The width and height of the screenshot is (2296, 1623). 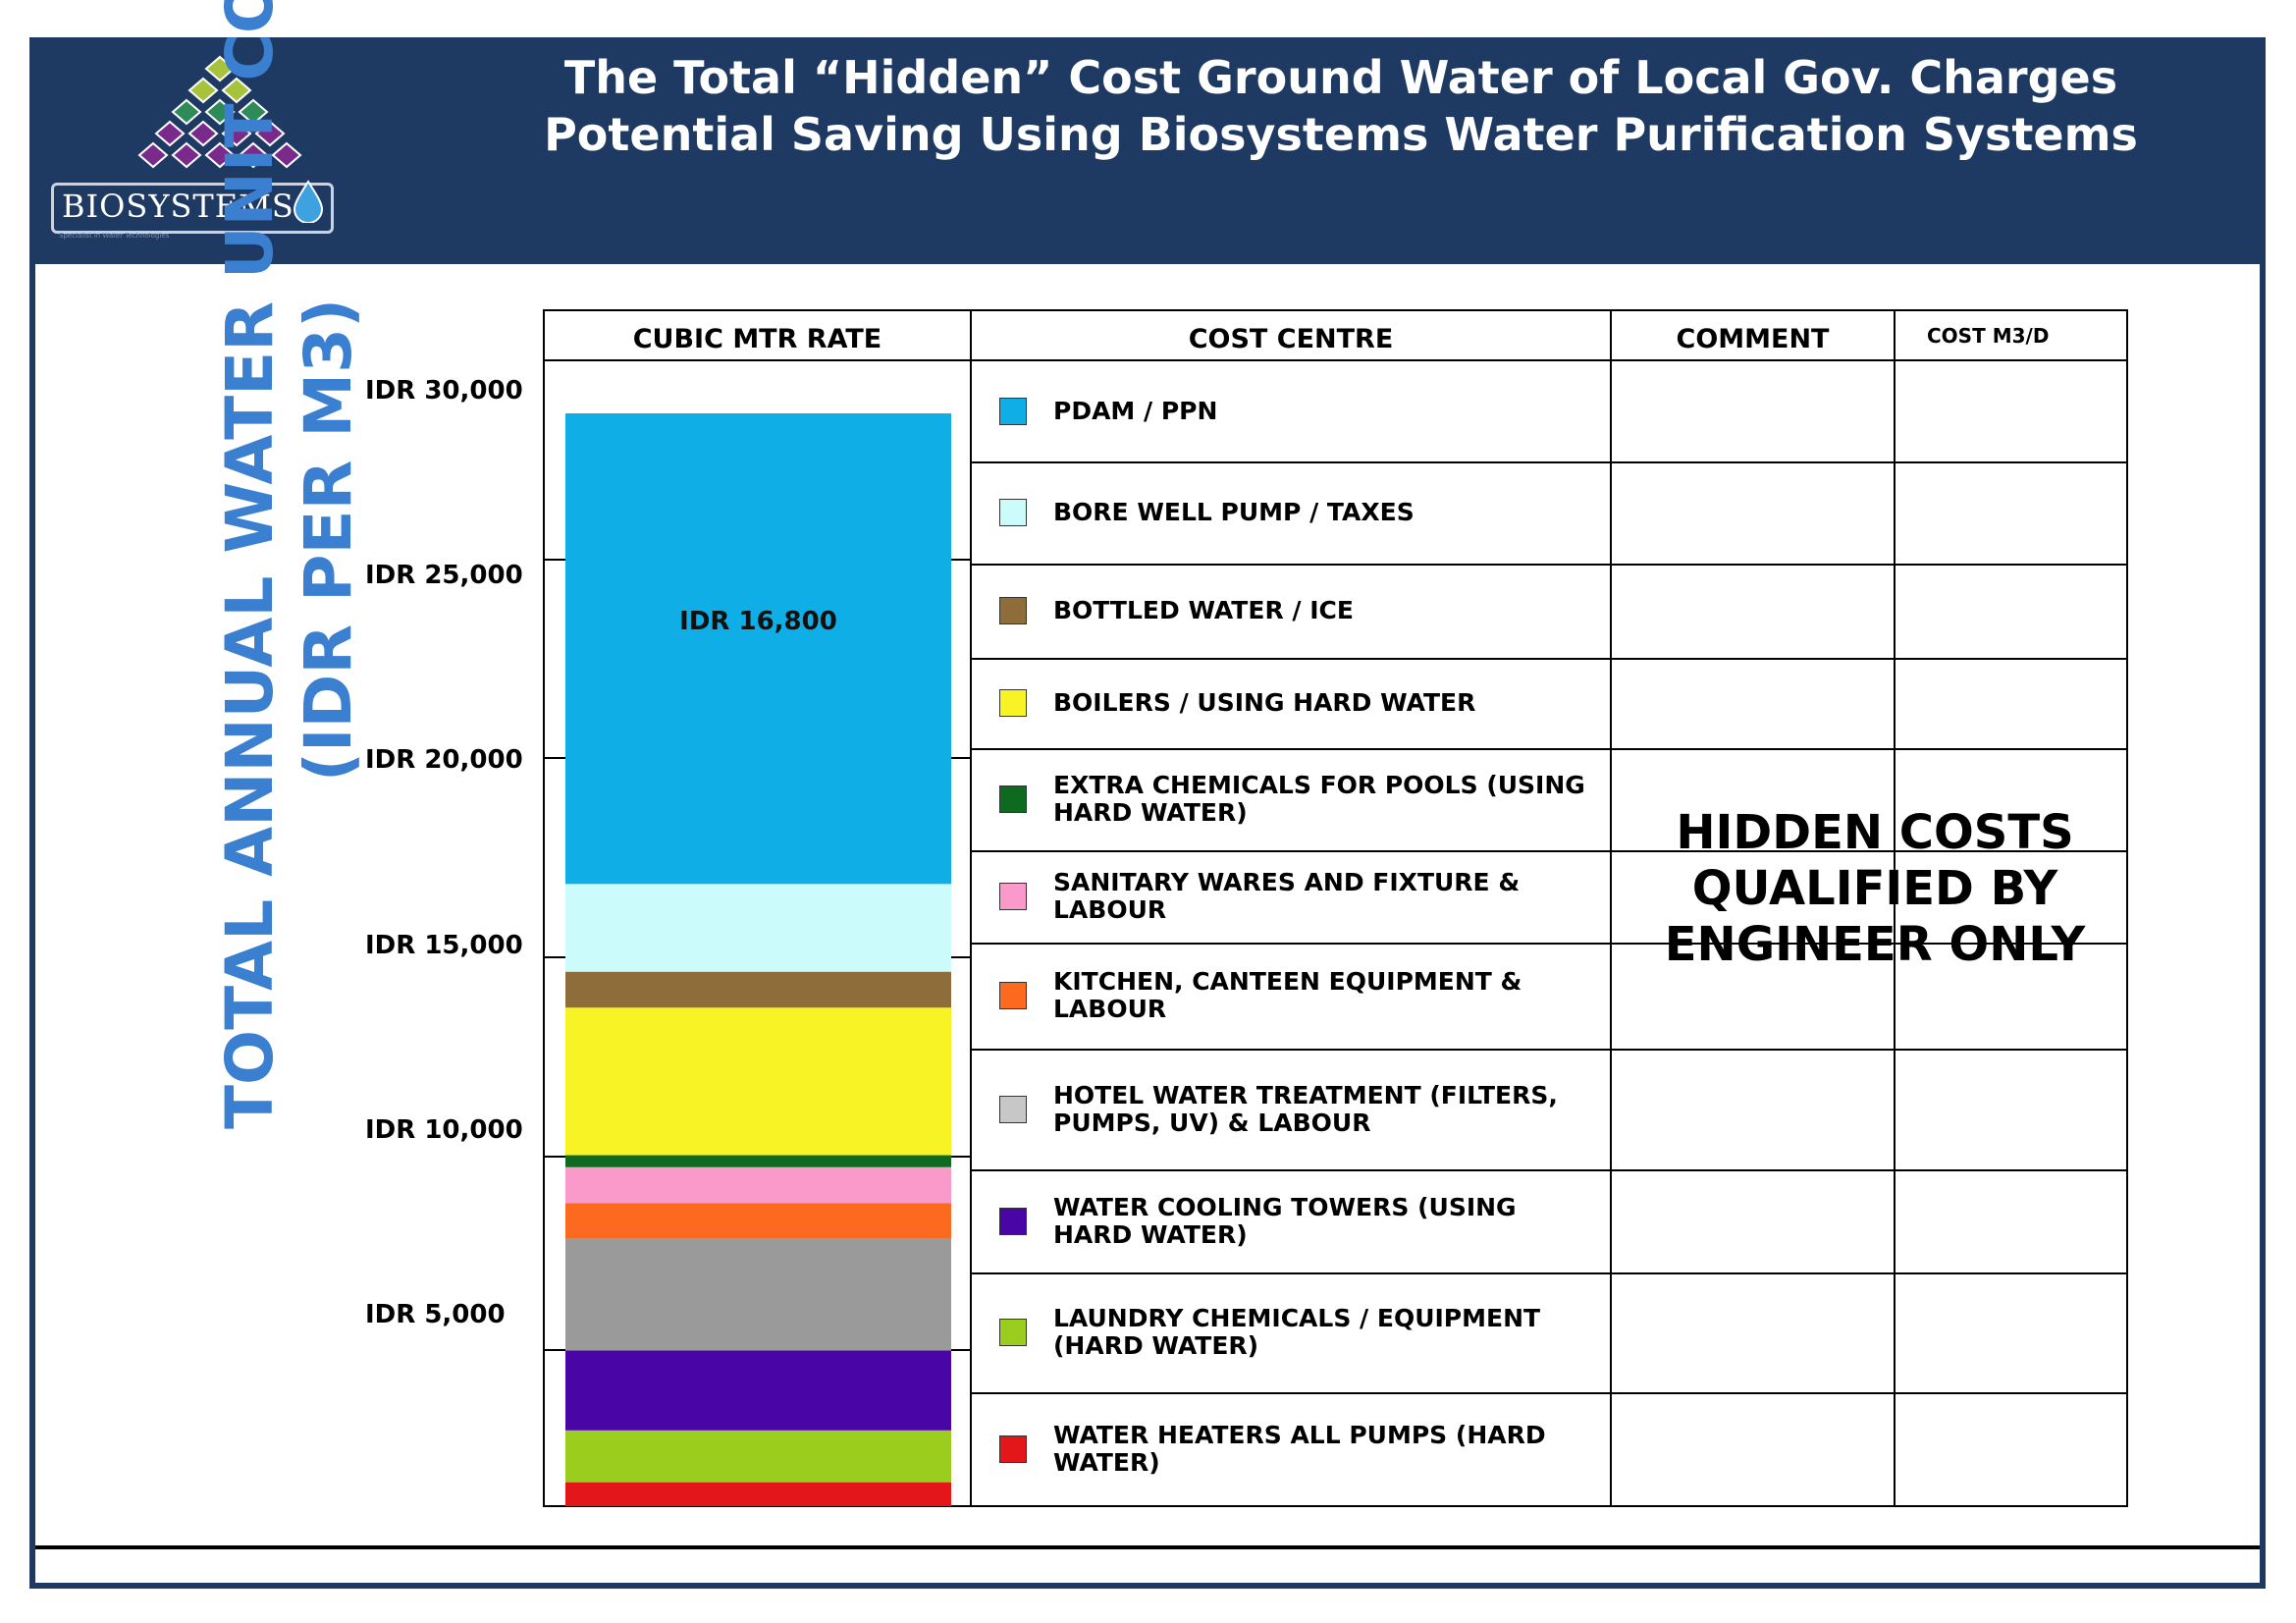 I want to click on logo-word: BIOSYSTEMS, so click(x=178, y=207).